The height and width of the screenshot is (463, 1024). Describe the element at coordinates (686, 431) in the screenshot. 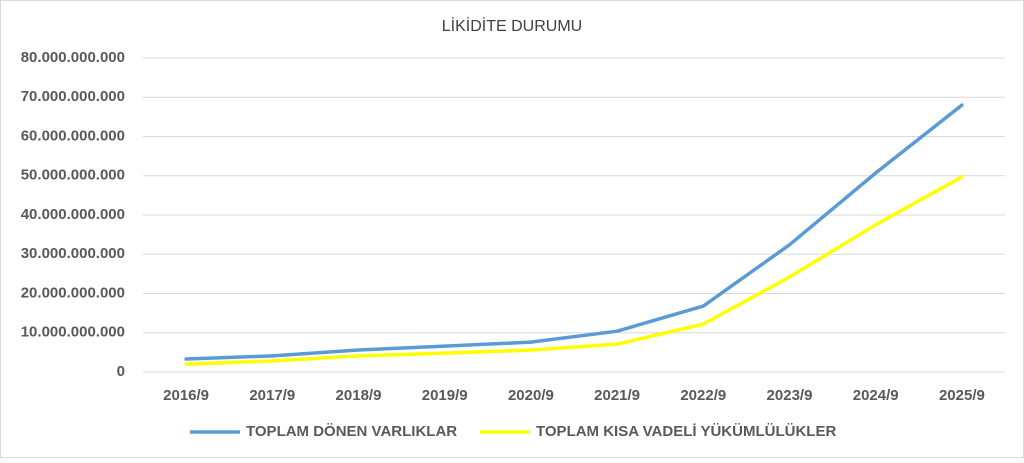

I see `legend-label: TOPLAM KISA VADELİ YÜKÜMLÜLÜKLER` at that location.